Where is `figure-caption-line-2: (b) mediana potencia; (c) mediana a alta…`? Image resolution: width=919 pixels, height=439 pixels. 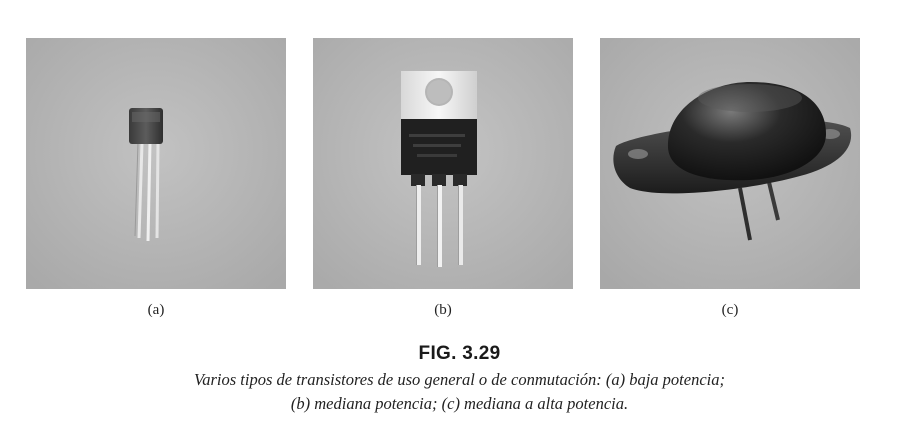
figure-caption-line-2: (b) mediana potencia; (c) mediana a alta… is located at coordinates (459, 403).